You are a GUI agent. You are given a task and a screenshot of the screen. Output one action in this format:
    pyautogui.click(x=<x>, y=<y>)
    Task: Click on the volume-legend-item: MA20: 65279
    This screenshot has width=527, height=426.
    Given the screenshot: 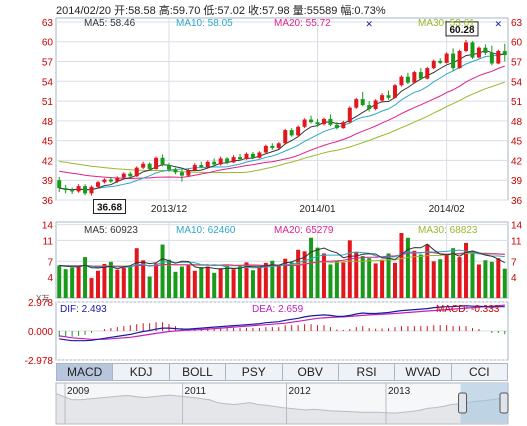 What is the action you would take?
    pyautogui.click(x=304, y=230)
    